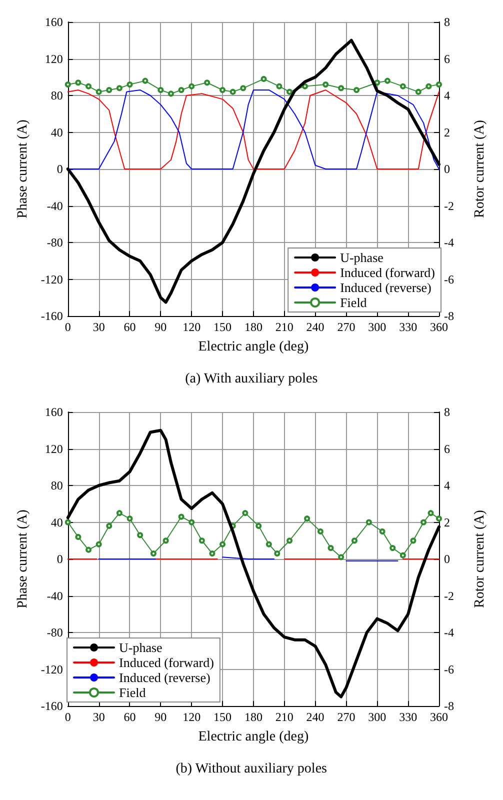  What do you see at coordinates (191, 717) in the screenshot?
I see `x-tick-label: 120` at bounding box center [191, 717].